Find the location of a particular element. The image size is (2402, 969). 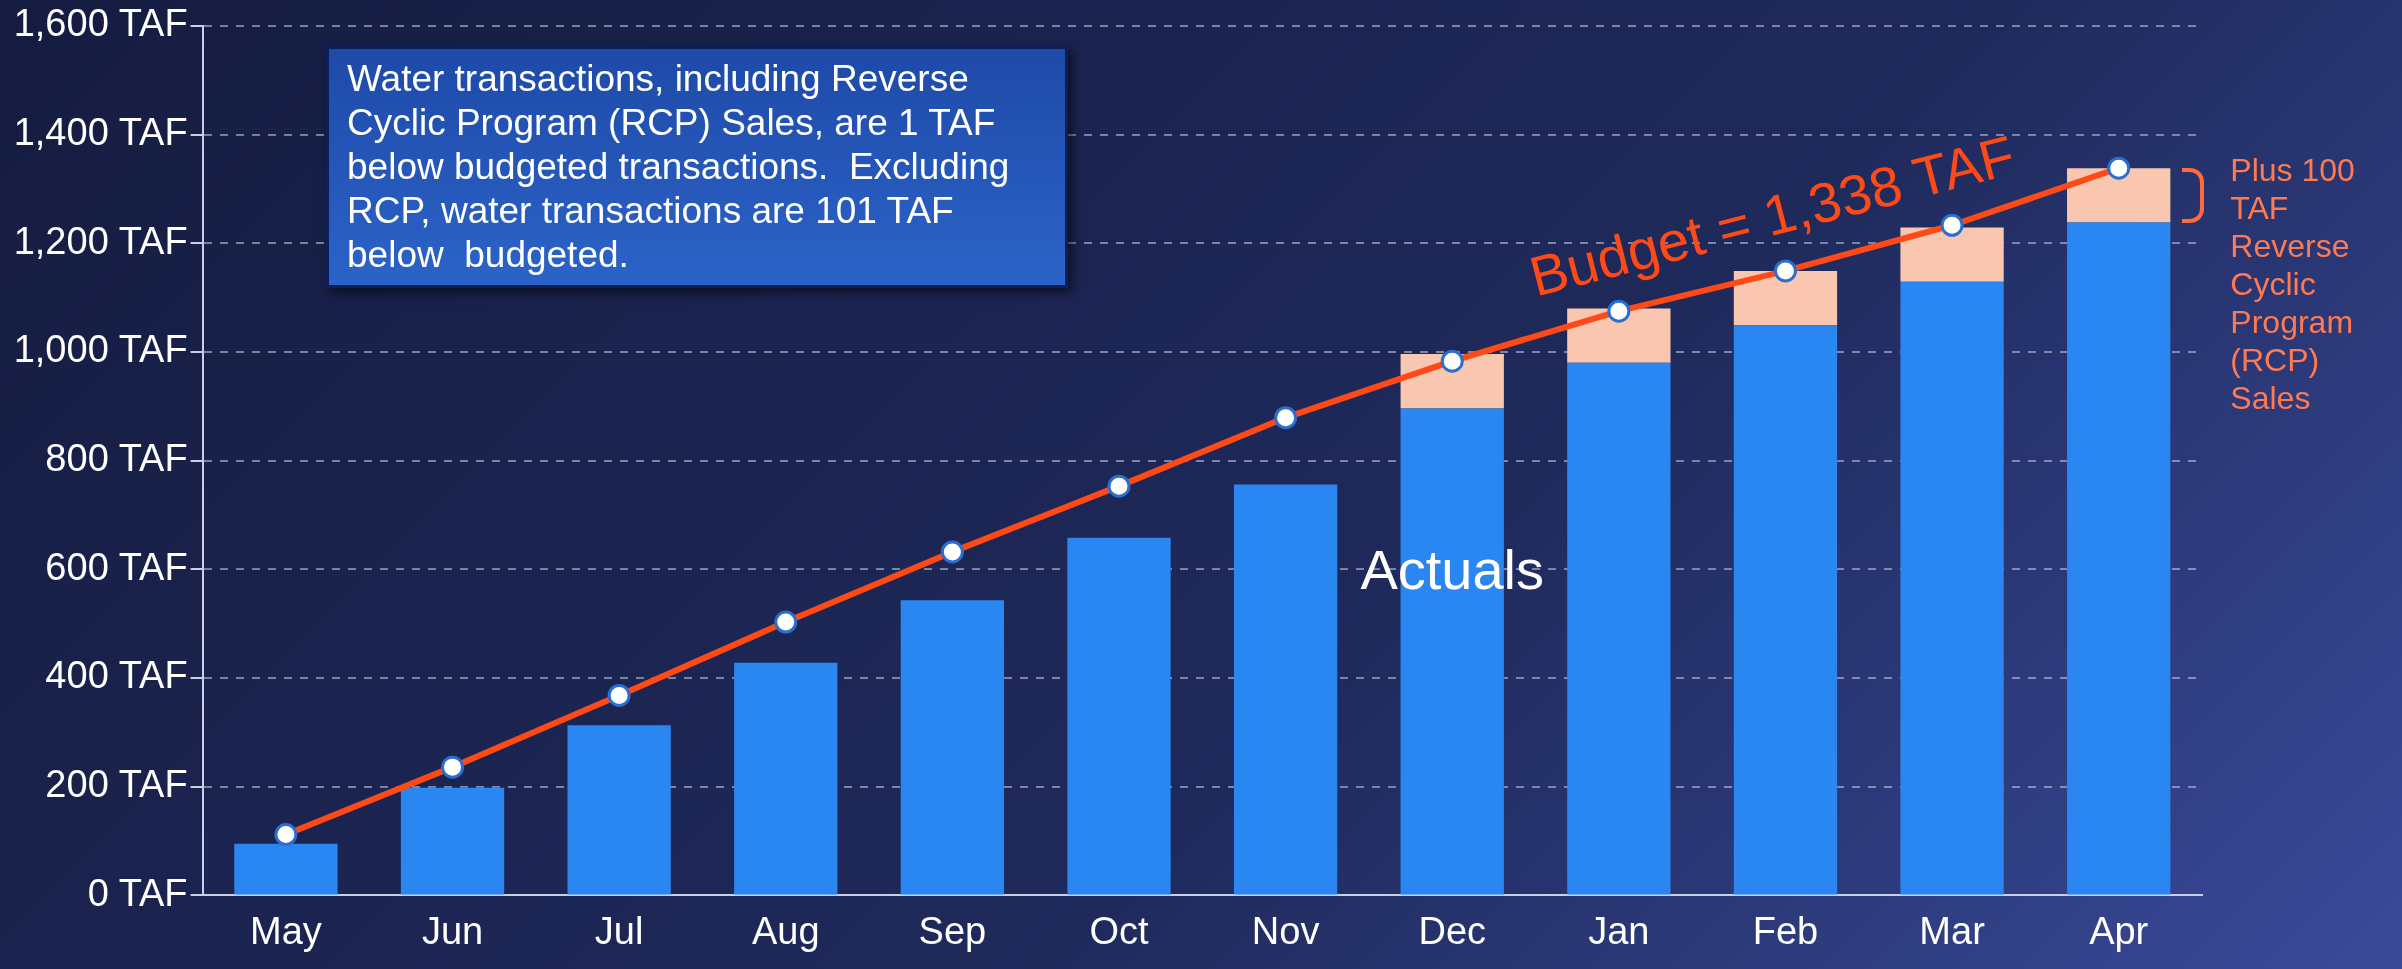

x-tick-label: Sep is located at coordinates (952, 930).